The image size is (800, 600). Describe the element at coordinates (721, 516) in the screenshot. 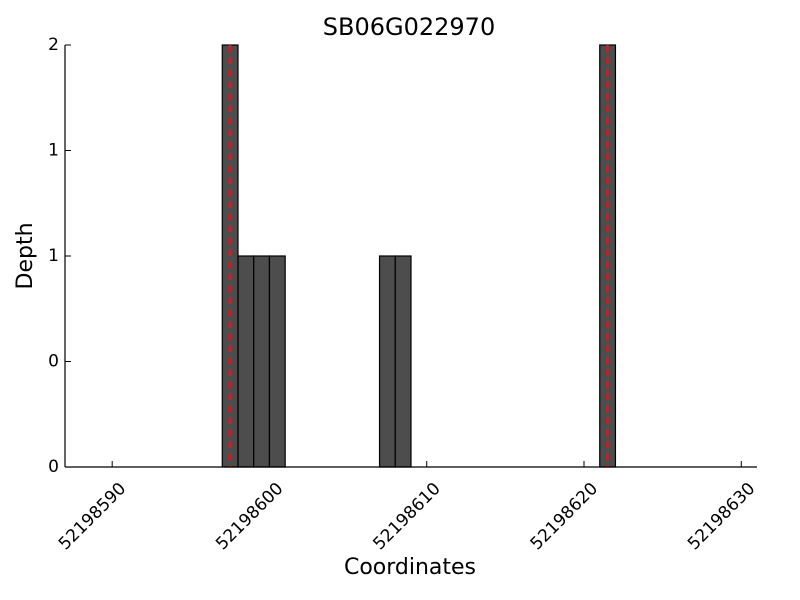

I see `x-tick-label: 52198630` at that location.